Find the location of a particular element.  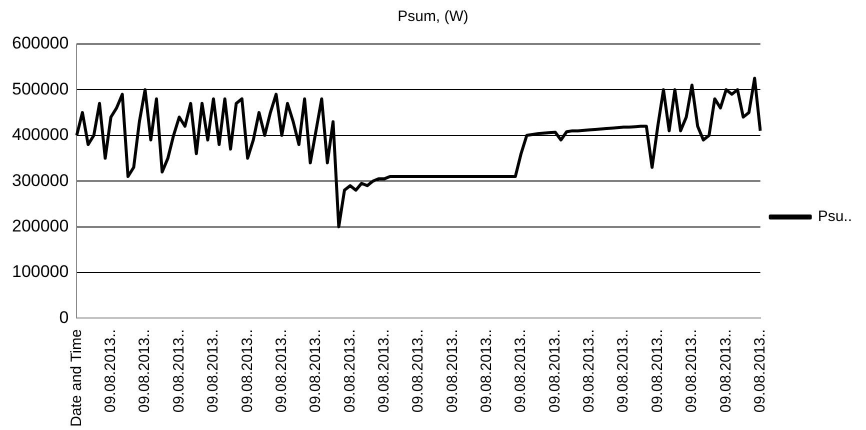

y-tick-label: 0 is located at coordinates (64, 317).